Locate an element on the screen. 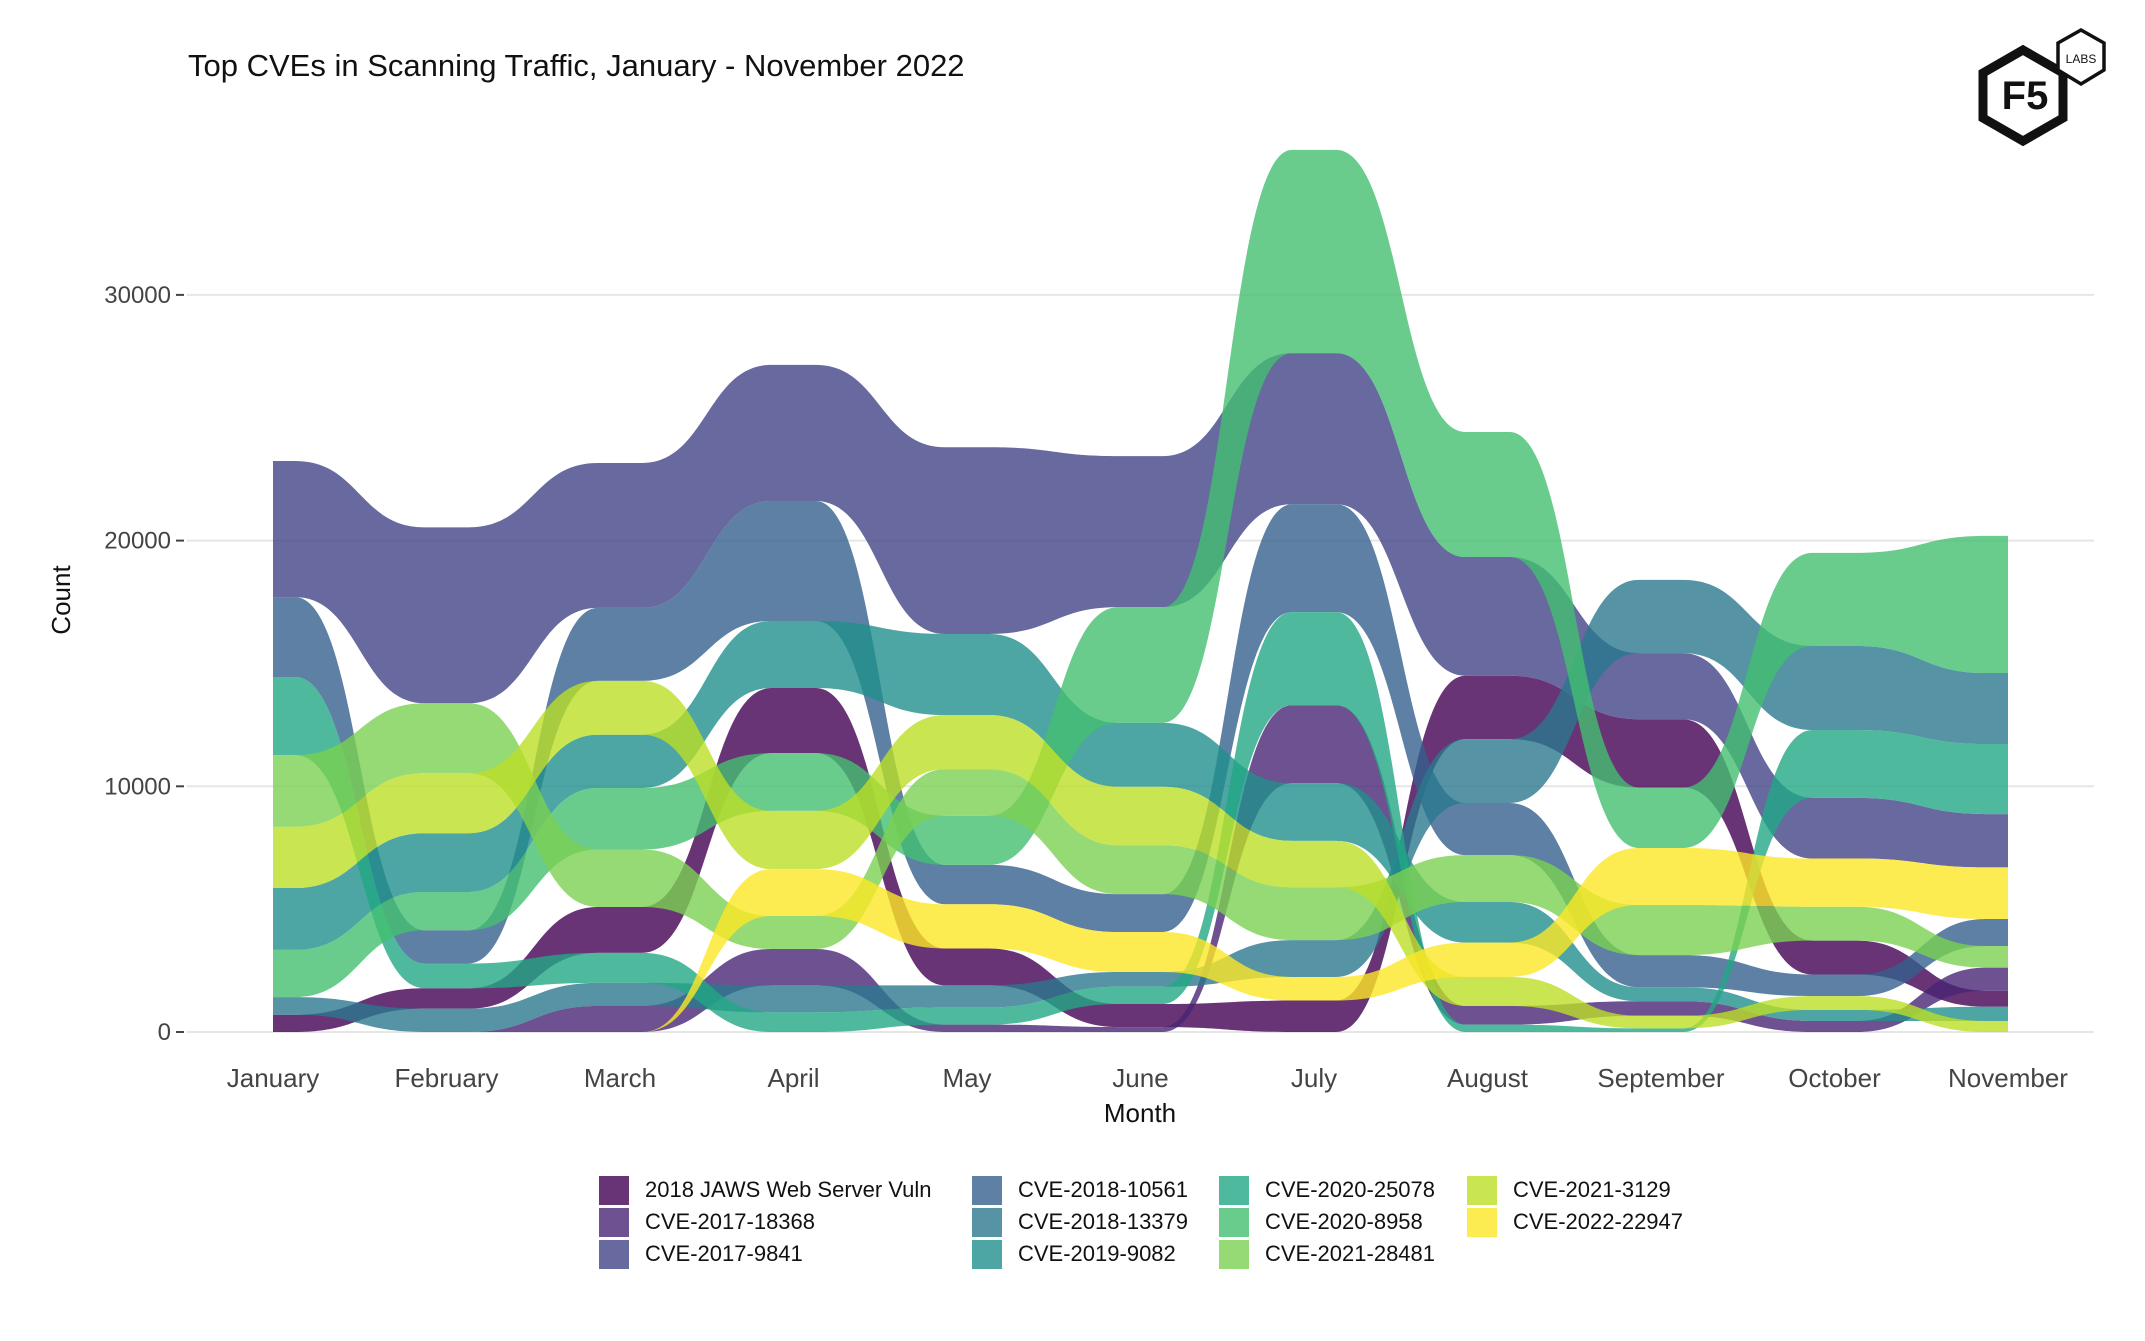 The height and width of the screenshot is (1341, 2145). legend-item: CVE-2020-8958 is located at coordinates (1321, 1222).